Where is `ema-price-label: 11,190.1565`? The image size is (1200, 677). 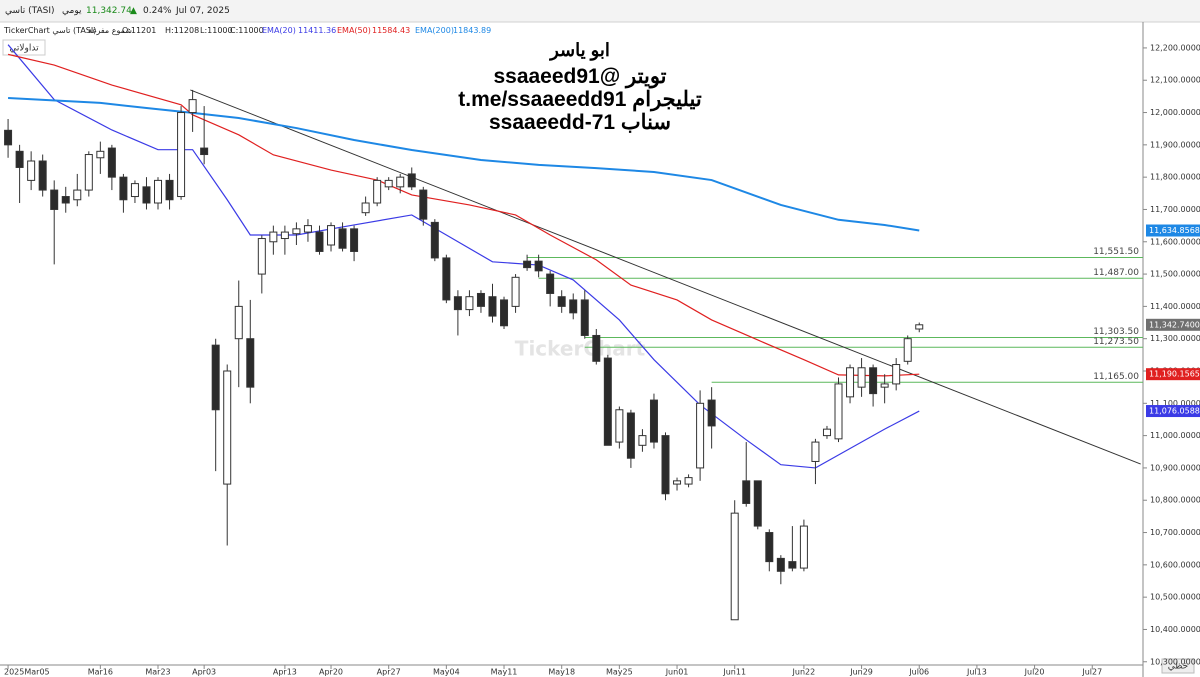
ema-price-label: 11,190.1565 is located at coordinates (1174, 374).